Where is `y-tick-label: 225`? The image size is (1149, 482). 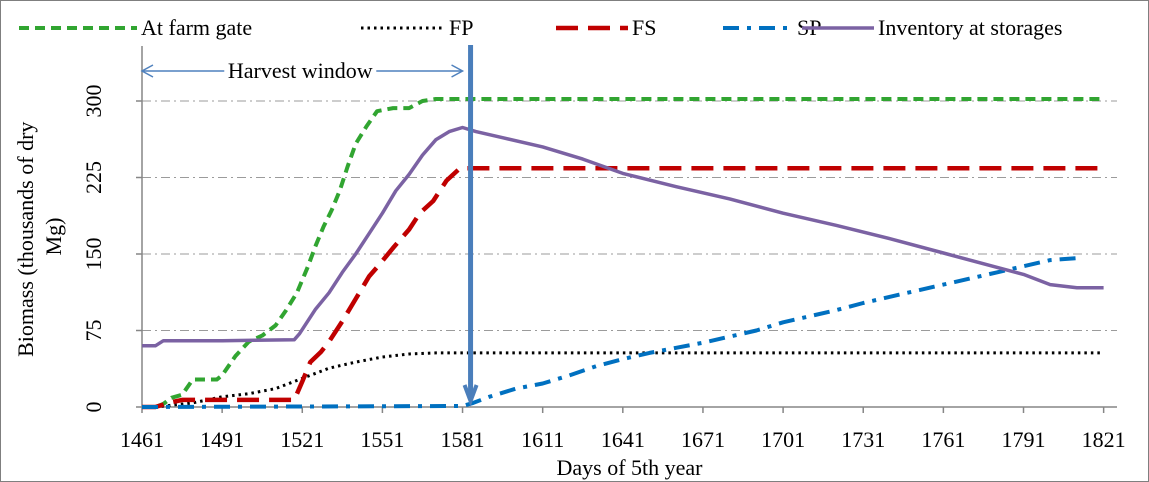 y-tick-label: 225 is located at coordinates (93, 177).